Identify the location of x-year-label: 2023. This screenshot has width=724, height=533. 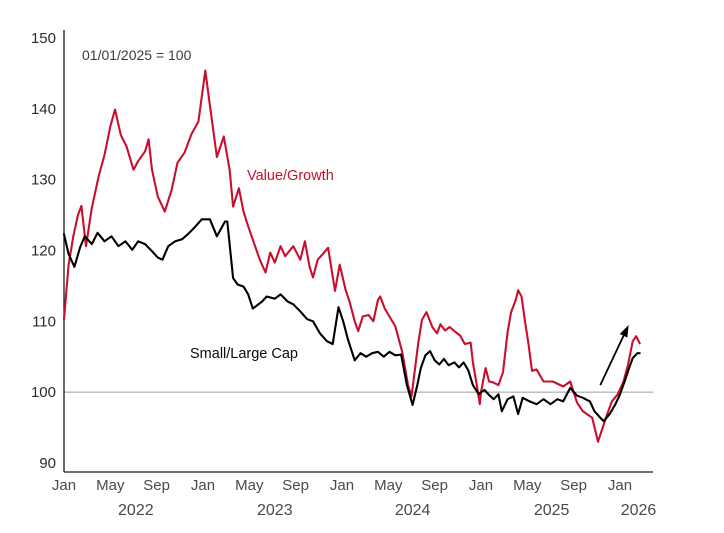
(275, 510).